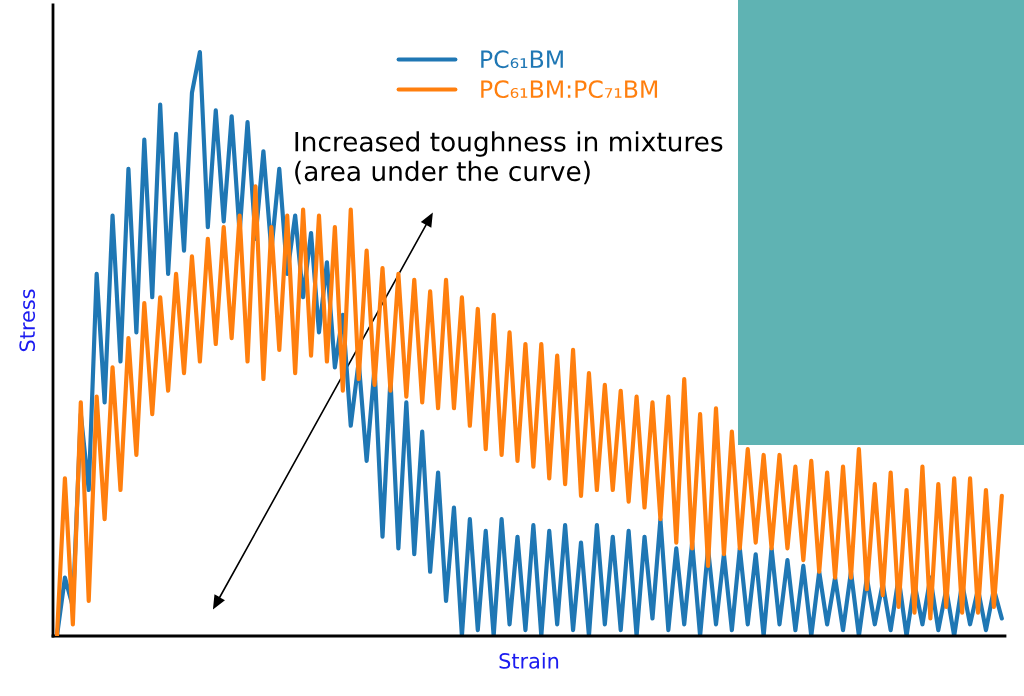  What do you see at coordinates (529, 660) in the screenshot?
I see `x-axis-title: Strain` at bounding box center [529, 660].